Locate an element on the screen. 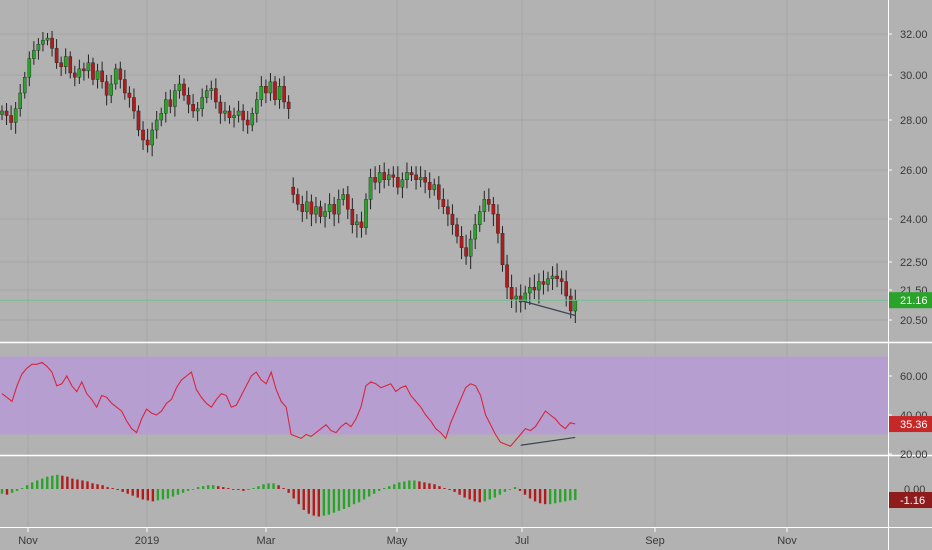 This screenshot has height=550, width=932. rsi-value-tag-text: 35.36 is located at coordinates (914, 425).